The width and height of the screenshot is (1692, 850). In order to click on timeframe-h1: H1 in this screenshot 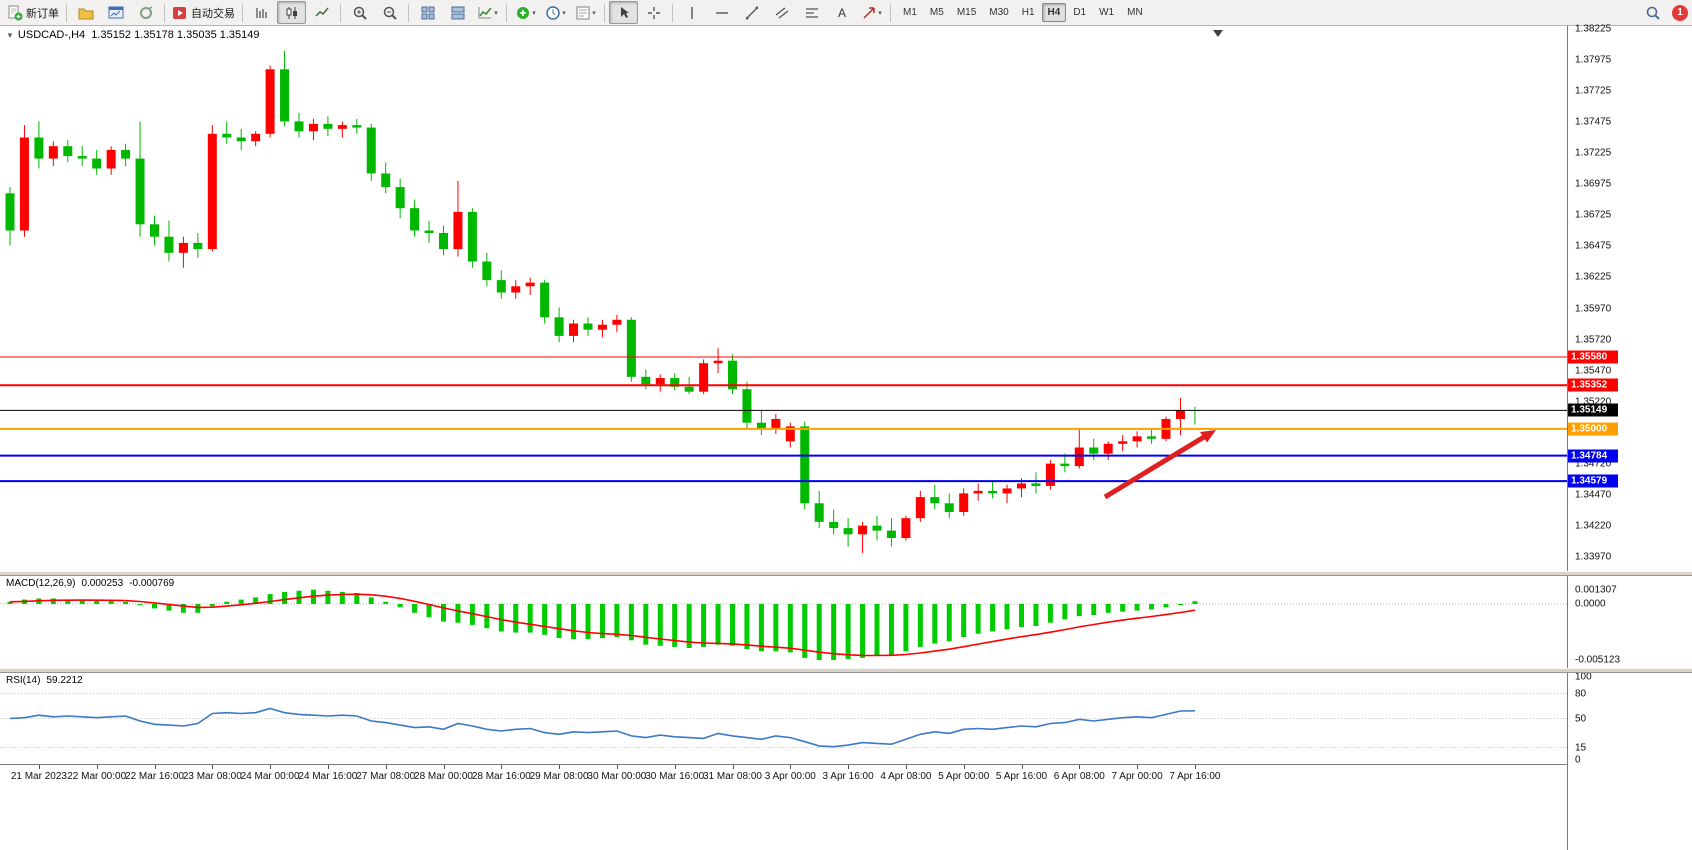, I will do `click(1028, 12)`.